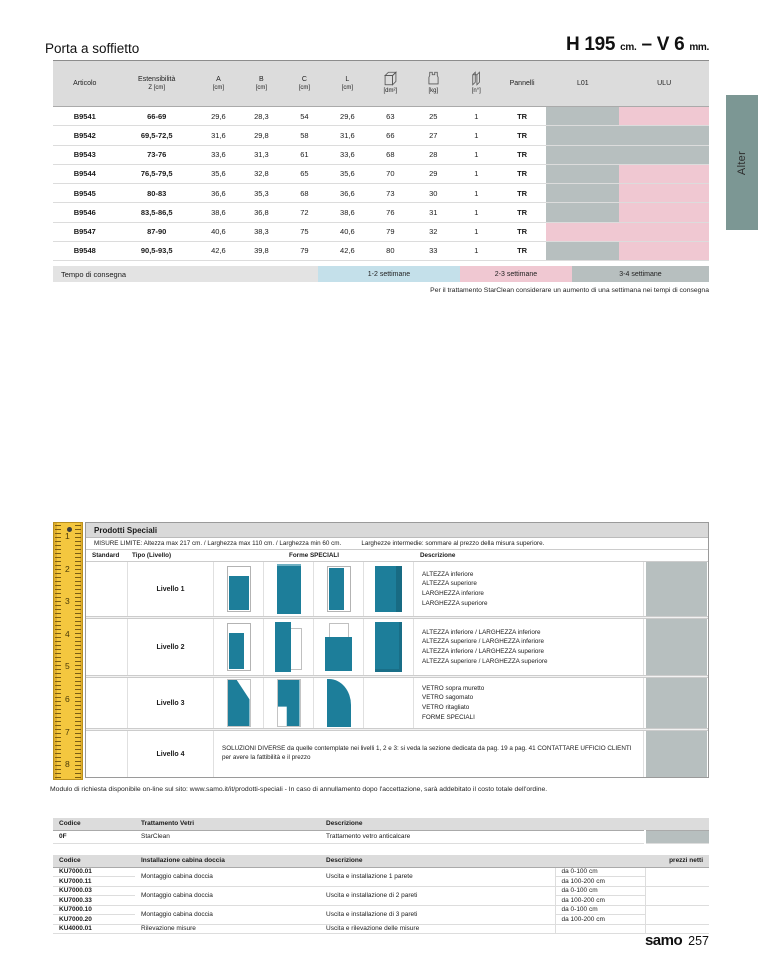 The image size is (758, 968). Describe the element at coordinates (304, 83) in the screenshot. I see `col-c: C [cm]` at that location.